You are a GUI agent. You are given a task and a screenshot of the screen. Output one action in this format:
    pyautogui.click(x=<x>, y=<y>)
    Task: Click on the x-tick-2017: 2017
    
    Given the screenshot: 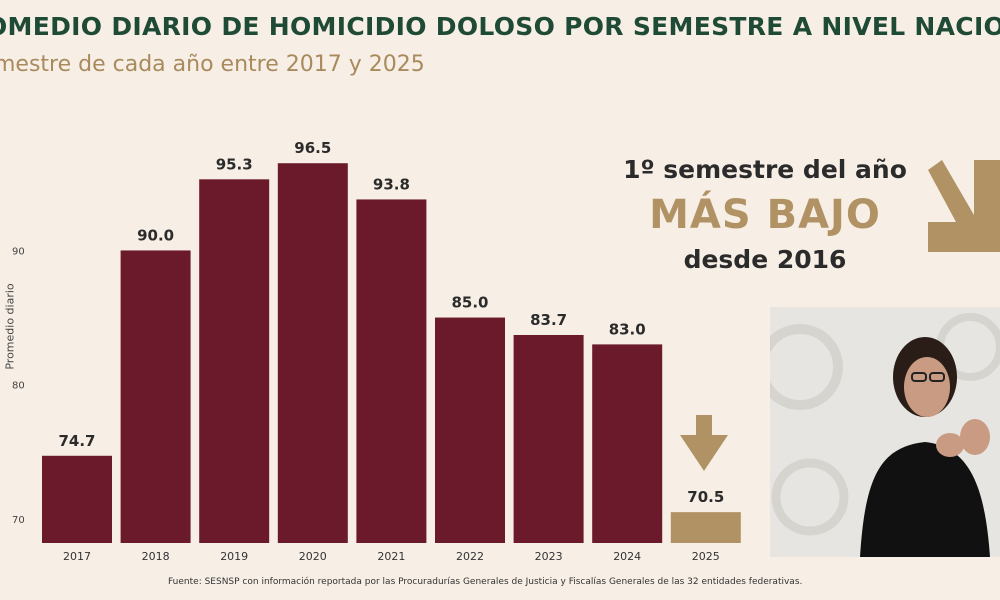 What is the action you would take?
    pyautogui.click(x=77, y=556)
    